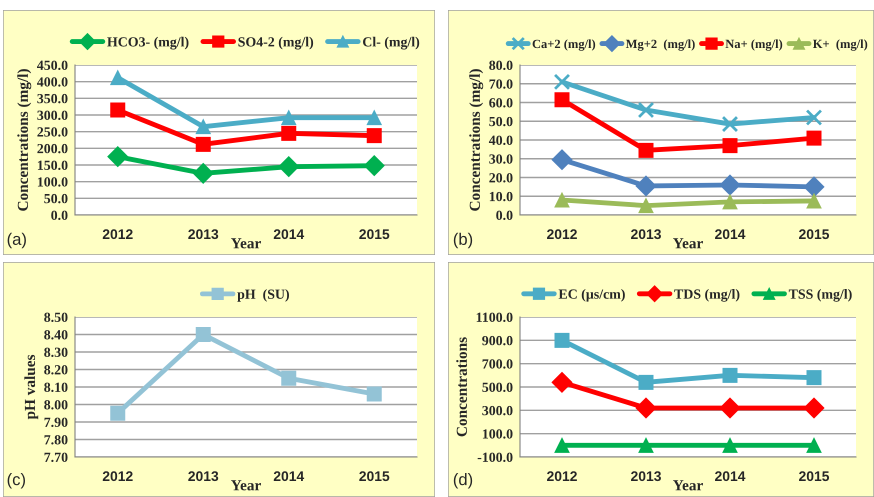 The image size is (874, 497). I want to click on y-tick-label: 70.0, so click(501, 84).